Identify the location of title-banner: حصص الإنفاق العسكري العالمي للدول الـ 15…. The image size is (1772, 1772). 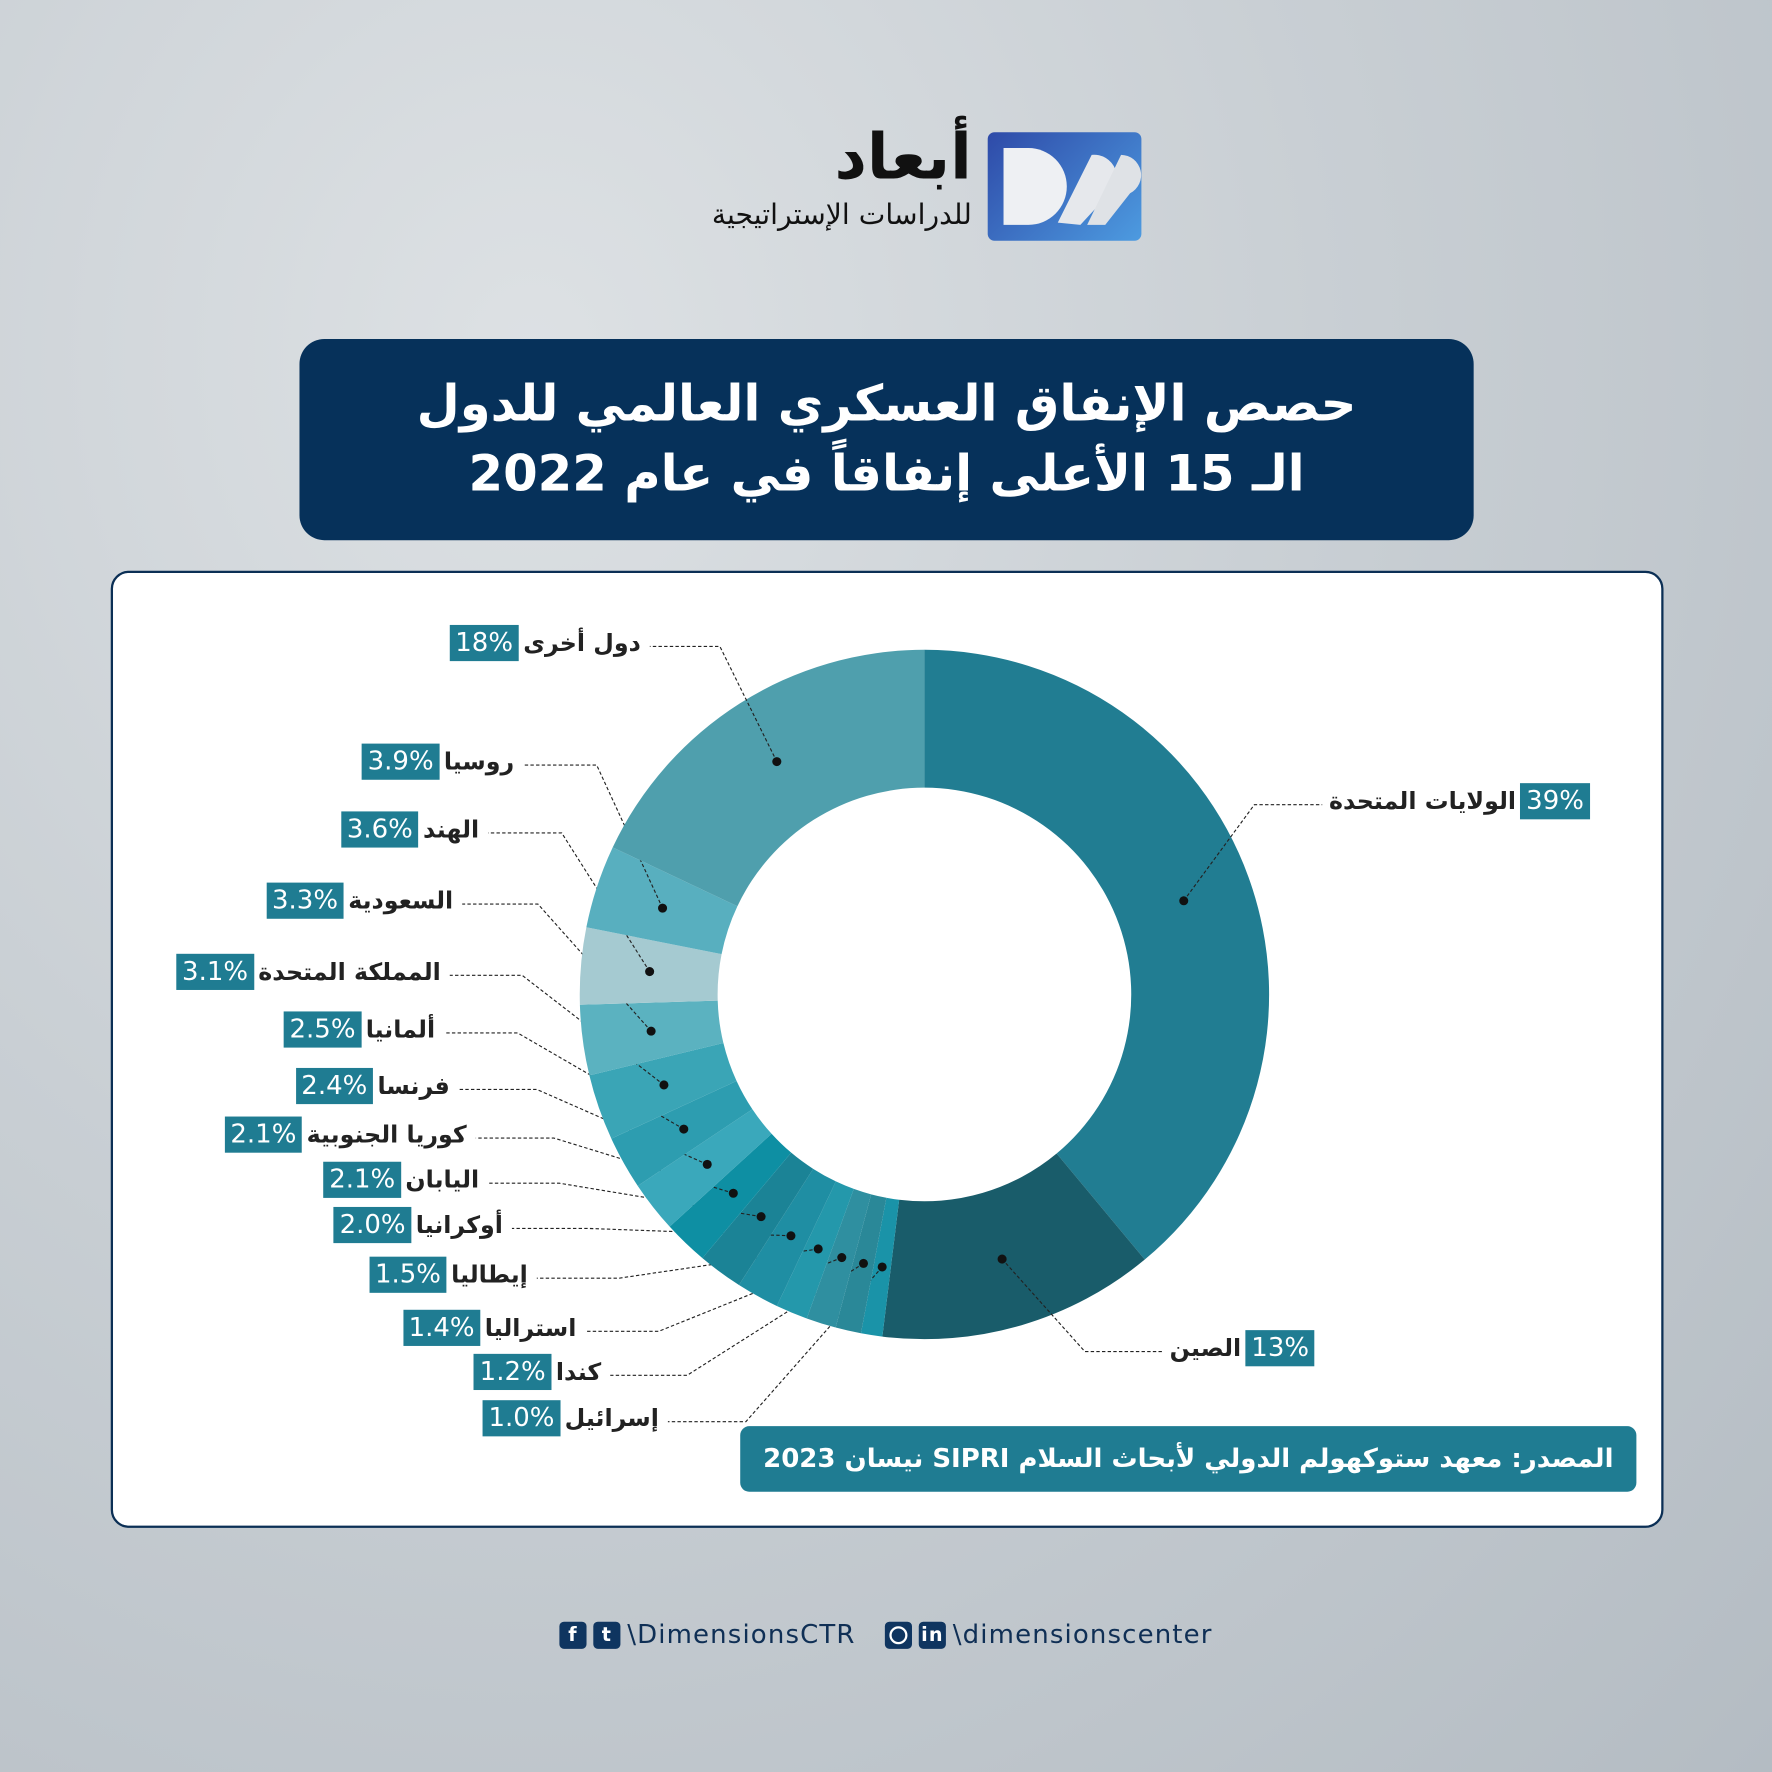
(886, 440).